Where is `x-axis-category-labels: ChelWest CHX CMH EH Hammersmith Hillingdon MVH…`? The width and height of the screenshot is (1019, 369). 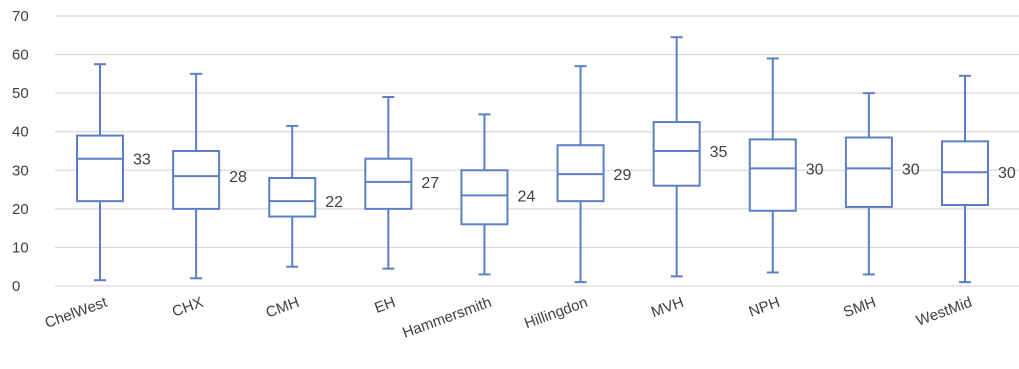
x-axis-category-labels: ChelWest CHX CMH EH Hammersmith Hillingdon MVH… is located at coordinates (509, 318).